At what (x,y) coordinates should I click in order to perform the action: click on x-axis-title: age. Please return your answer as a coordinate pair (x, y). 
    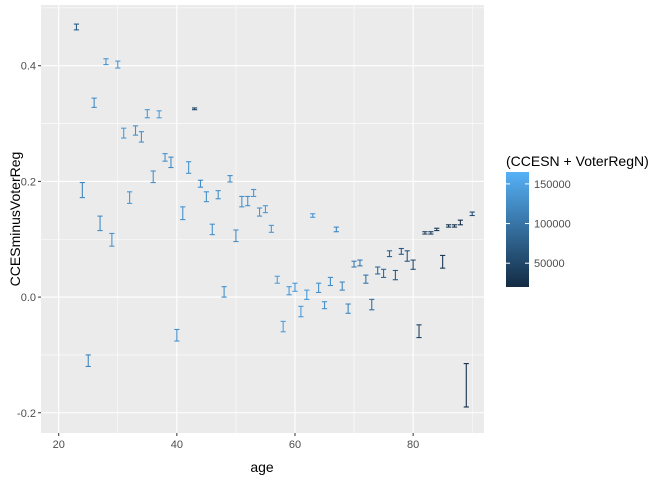
    Looking at the image, I should click on (262, 467).